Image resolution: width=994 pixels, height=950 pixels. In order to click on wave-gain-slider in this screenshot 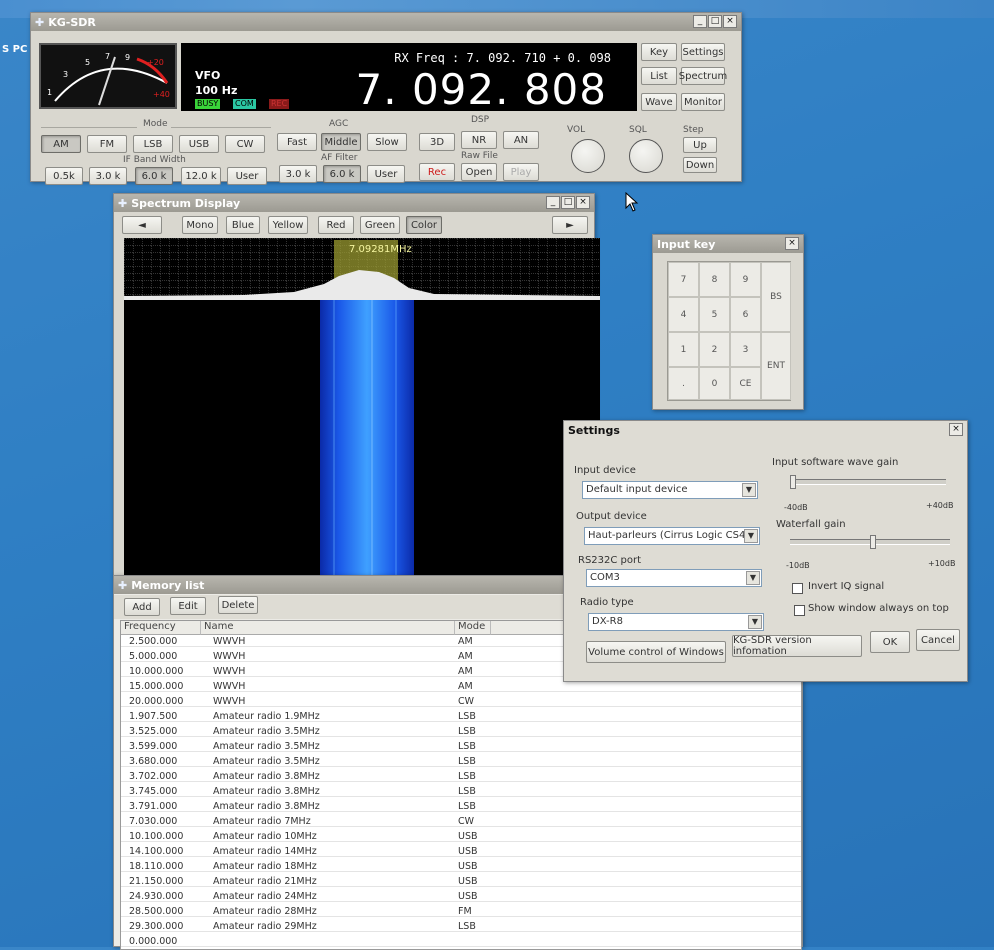, I will do `click(868, 482)`.